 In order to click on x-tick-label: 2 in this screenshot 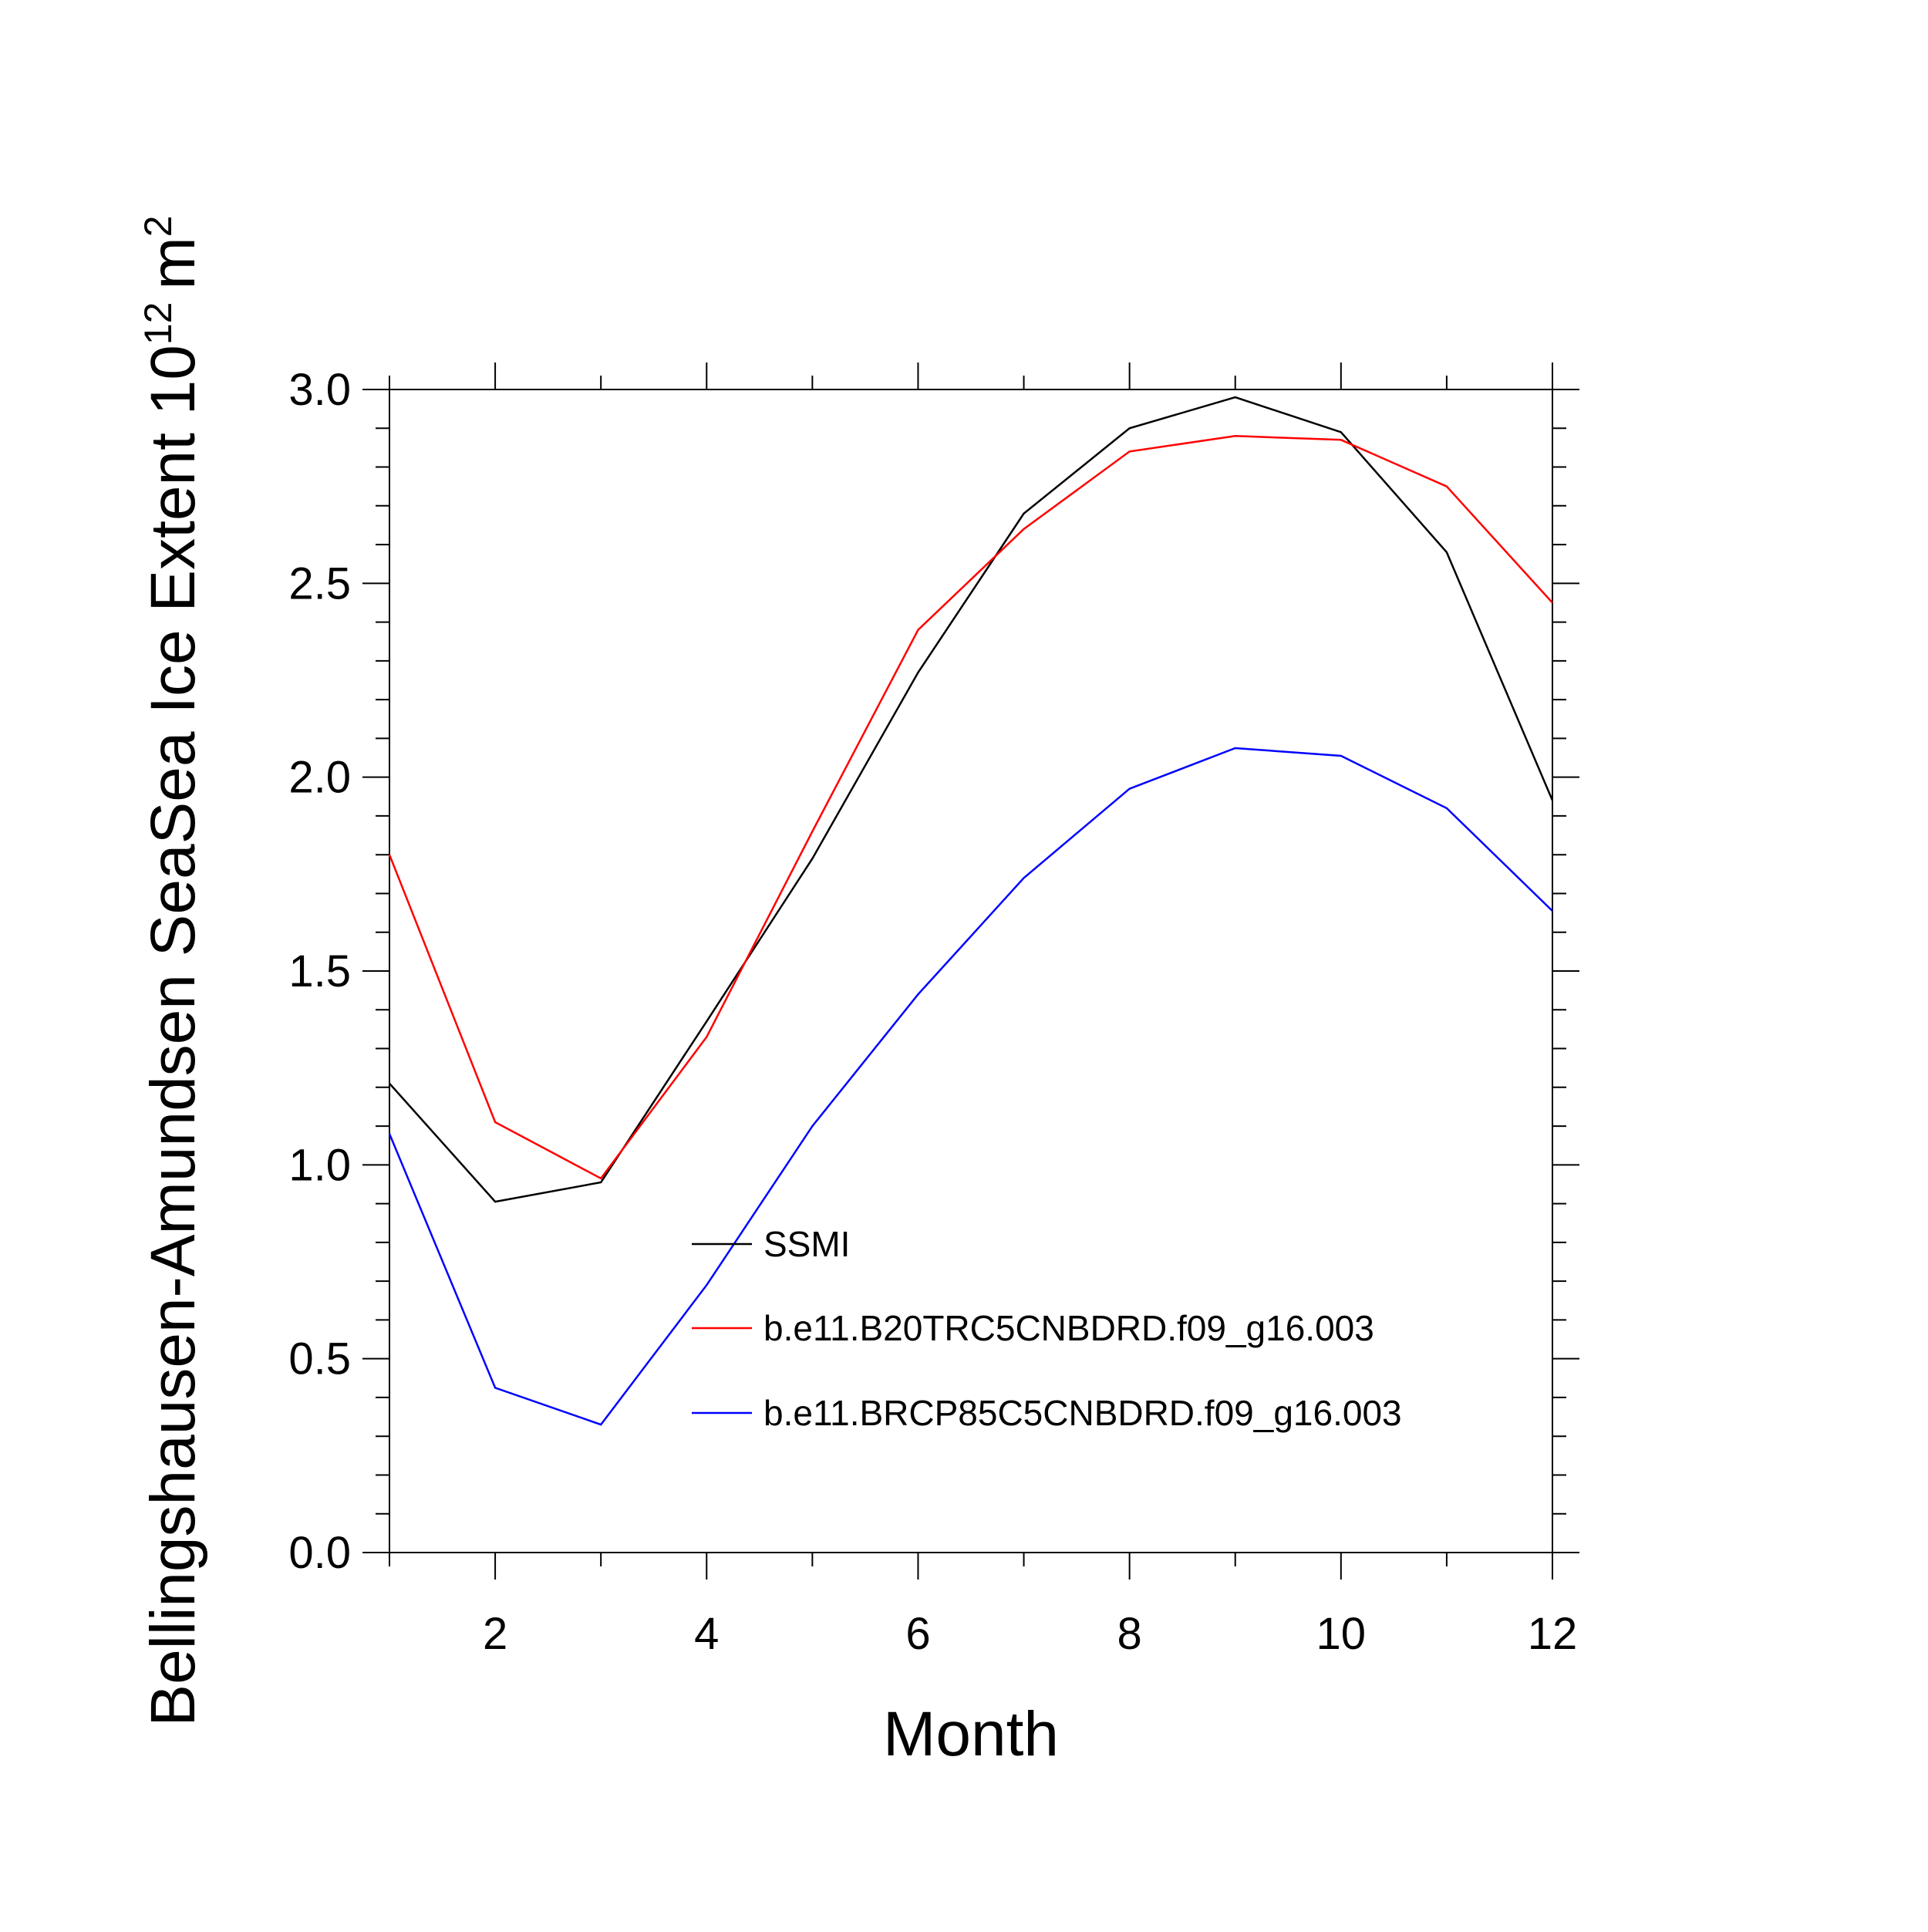, I will do `click(495, 1634)`.